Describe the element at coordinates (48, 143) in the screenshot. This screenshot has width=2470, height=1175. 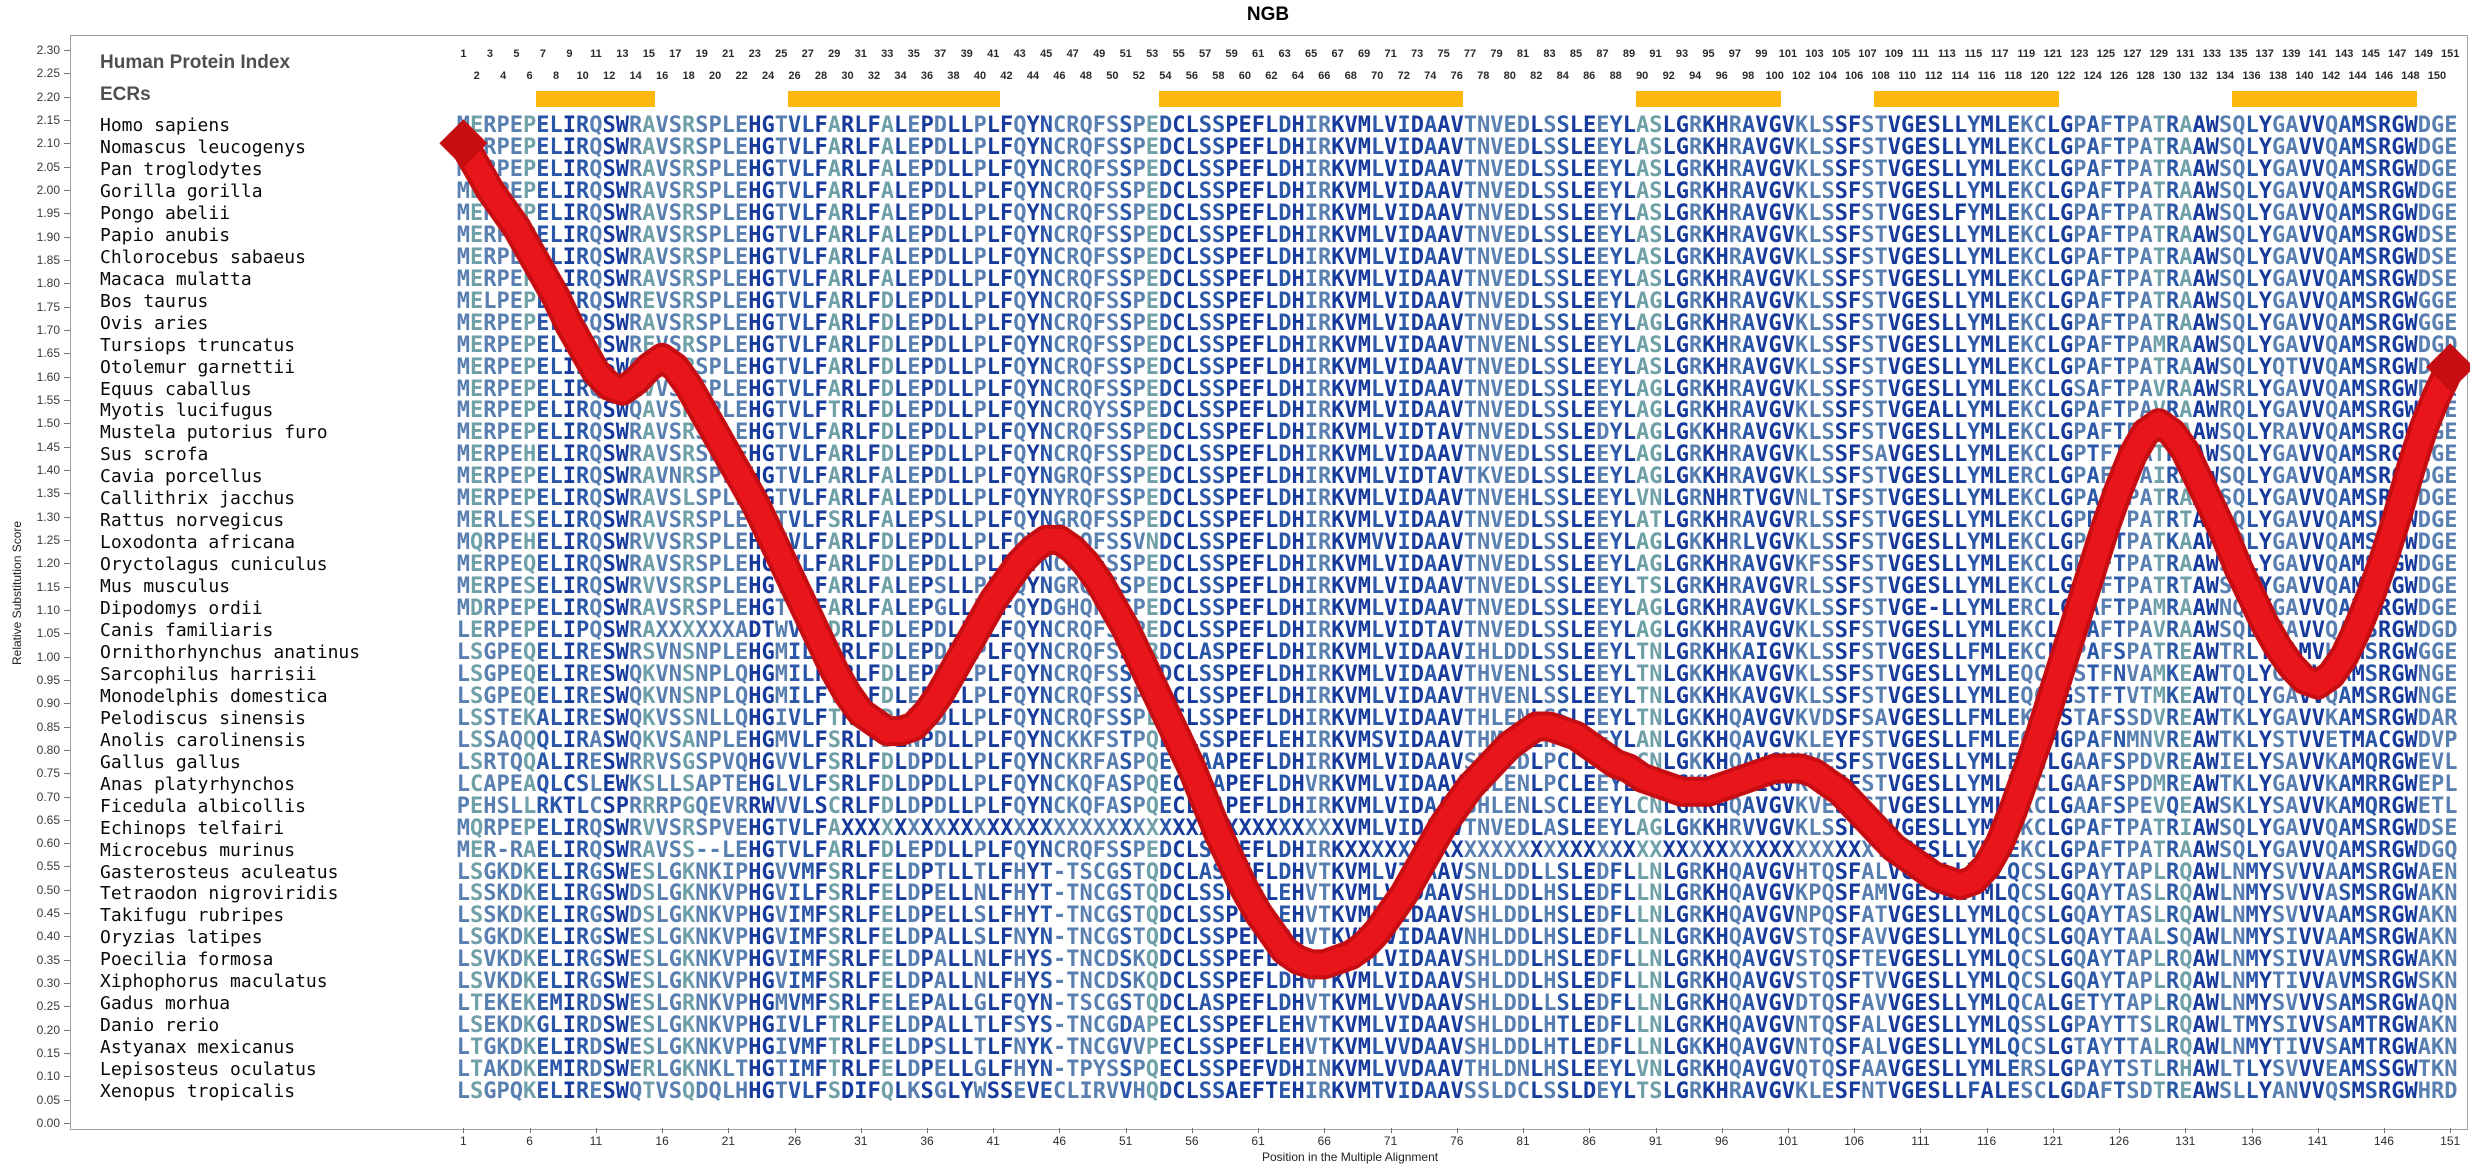
I see `y-tick-label: 2.10` at that location.